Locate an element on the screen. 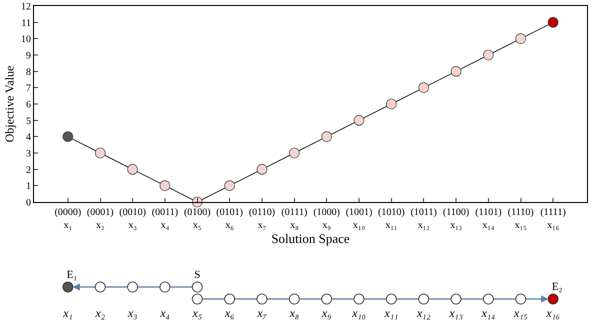  x-tick-label: (1010) x₁₁ is located at coordinates (391, 219).